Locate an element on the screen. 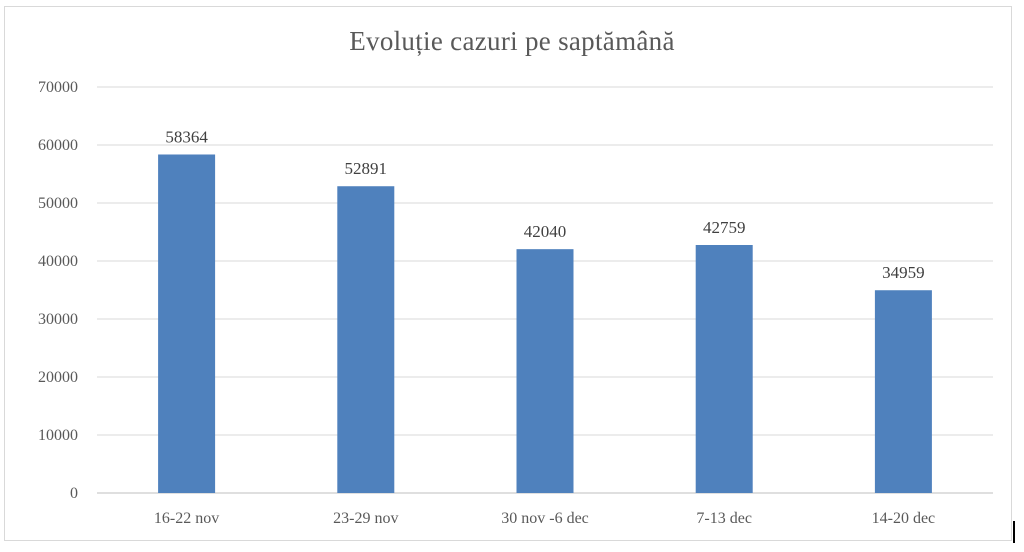  y-tick-label: 20000 is located at coordinates (58, 377).